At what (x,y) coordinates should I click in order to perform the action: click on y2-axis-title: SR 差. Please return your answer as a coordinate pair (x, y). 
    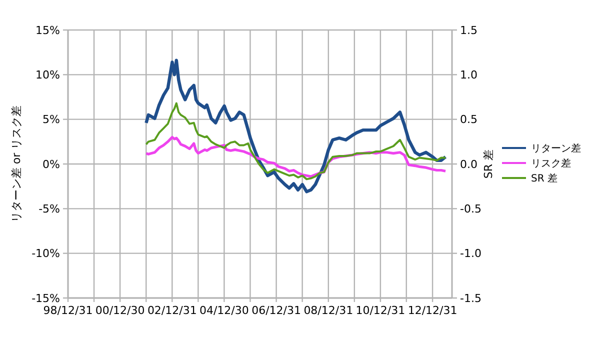
    Looking at the image, I should click on (488, 164).